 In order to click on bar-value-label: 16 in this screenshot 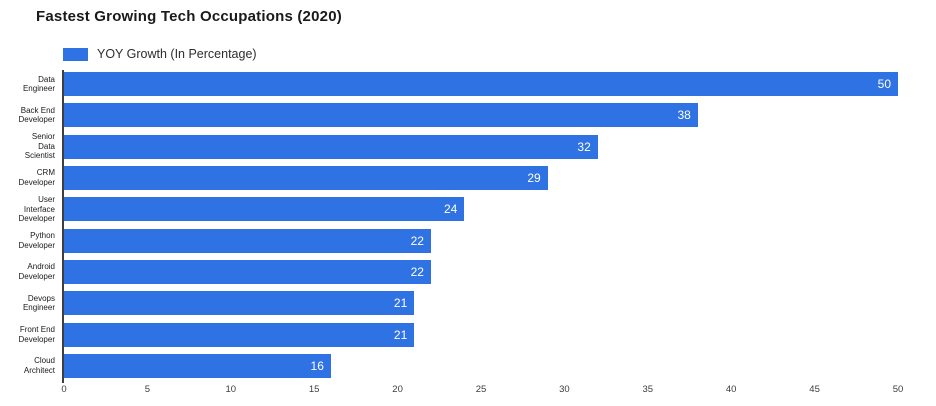, I will do `click(317, 365)`.